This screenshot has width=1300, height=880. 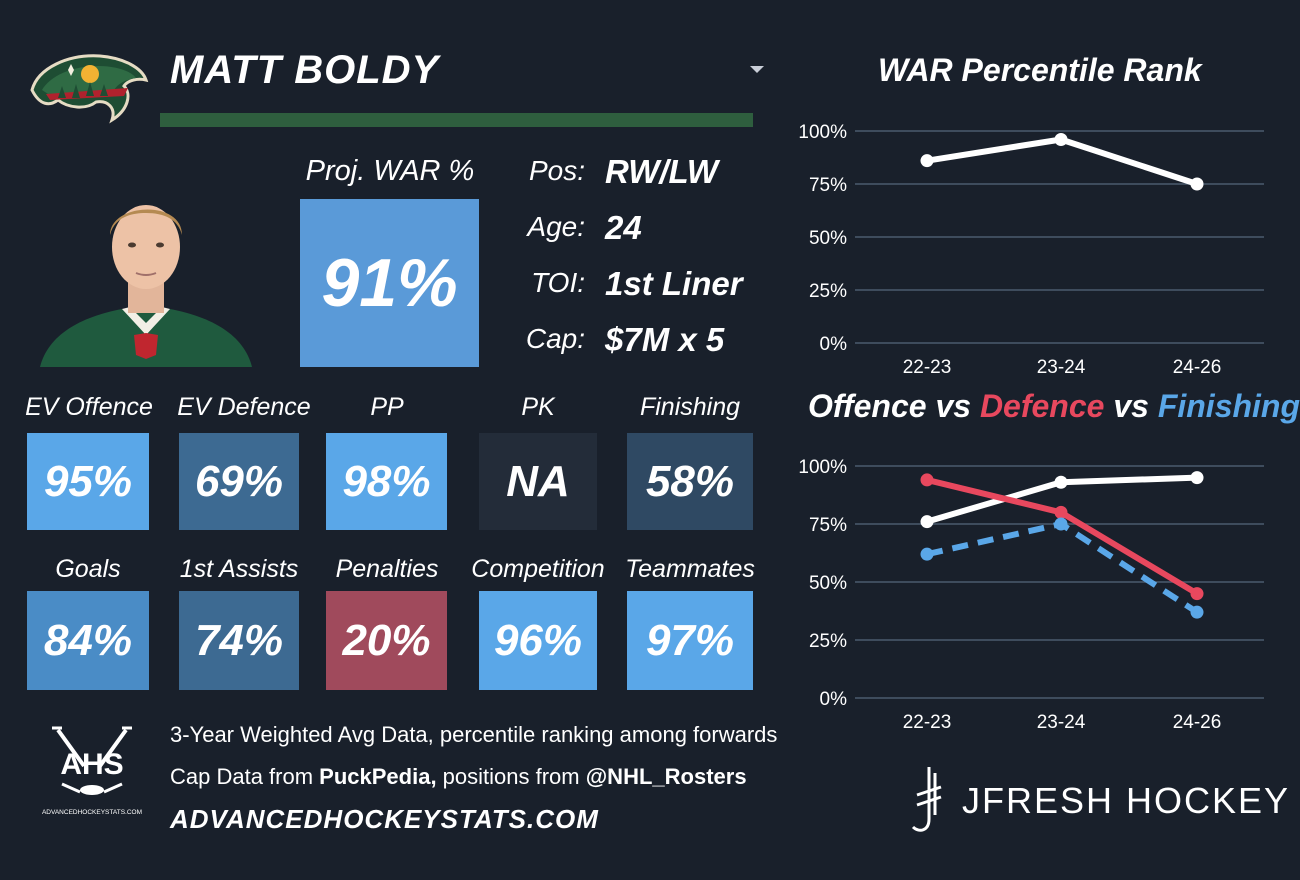 What do you see at coordinates (91, 764) in the screenshot?
I see `ahs-logo-text: AHS` at bounding box center [91, 764].